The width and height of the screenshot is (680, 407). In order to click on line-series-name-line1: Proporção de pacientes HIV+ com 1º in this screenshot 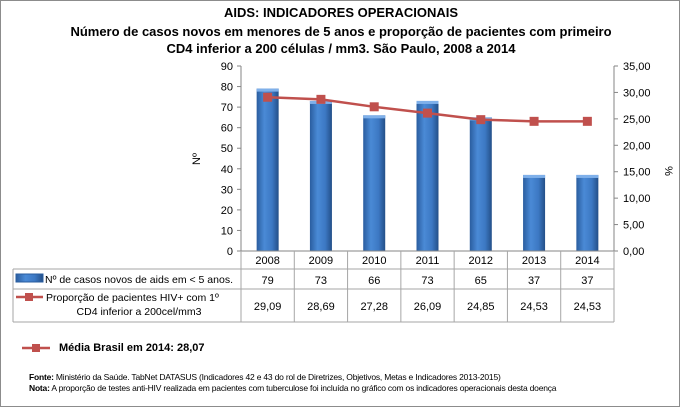, I will do `click(132, 298)`.